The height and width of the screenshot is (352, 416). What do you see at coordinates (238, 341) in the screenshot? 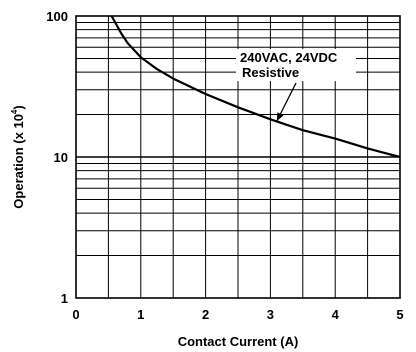
I see `x-axis-title: Contact Current (A)` at bounding box center [238, 341].